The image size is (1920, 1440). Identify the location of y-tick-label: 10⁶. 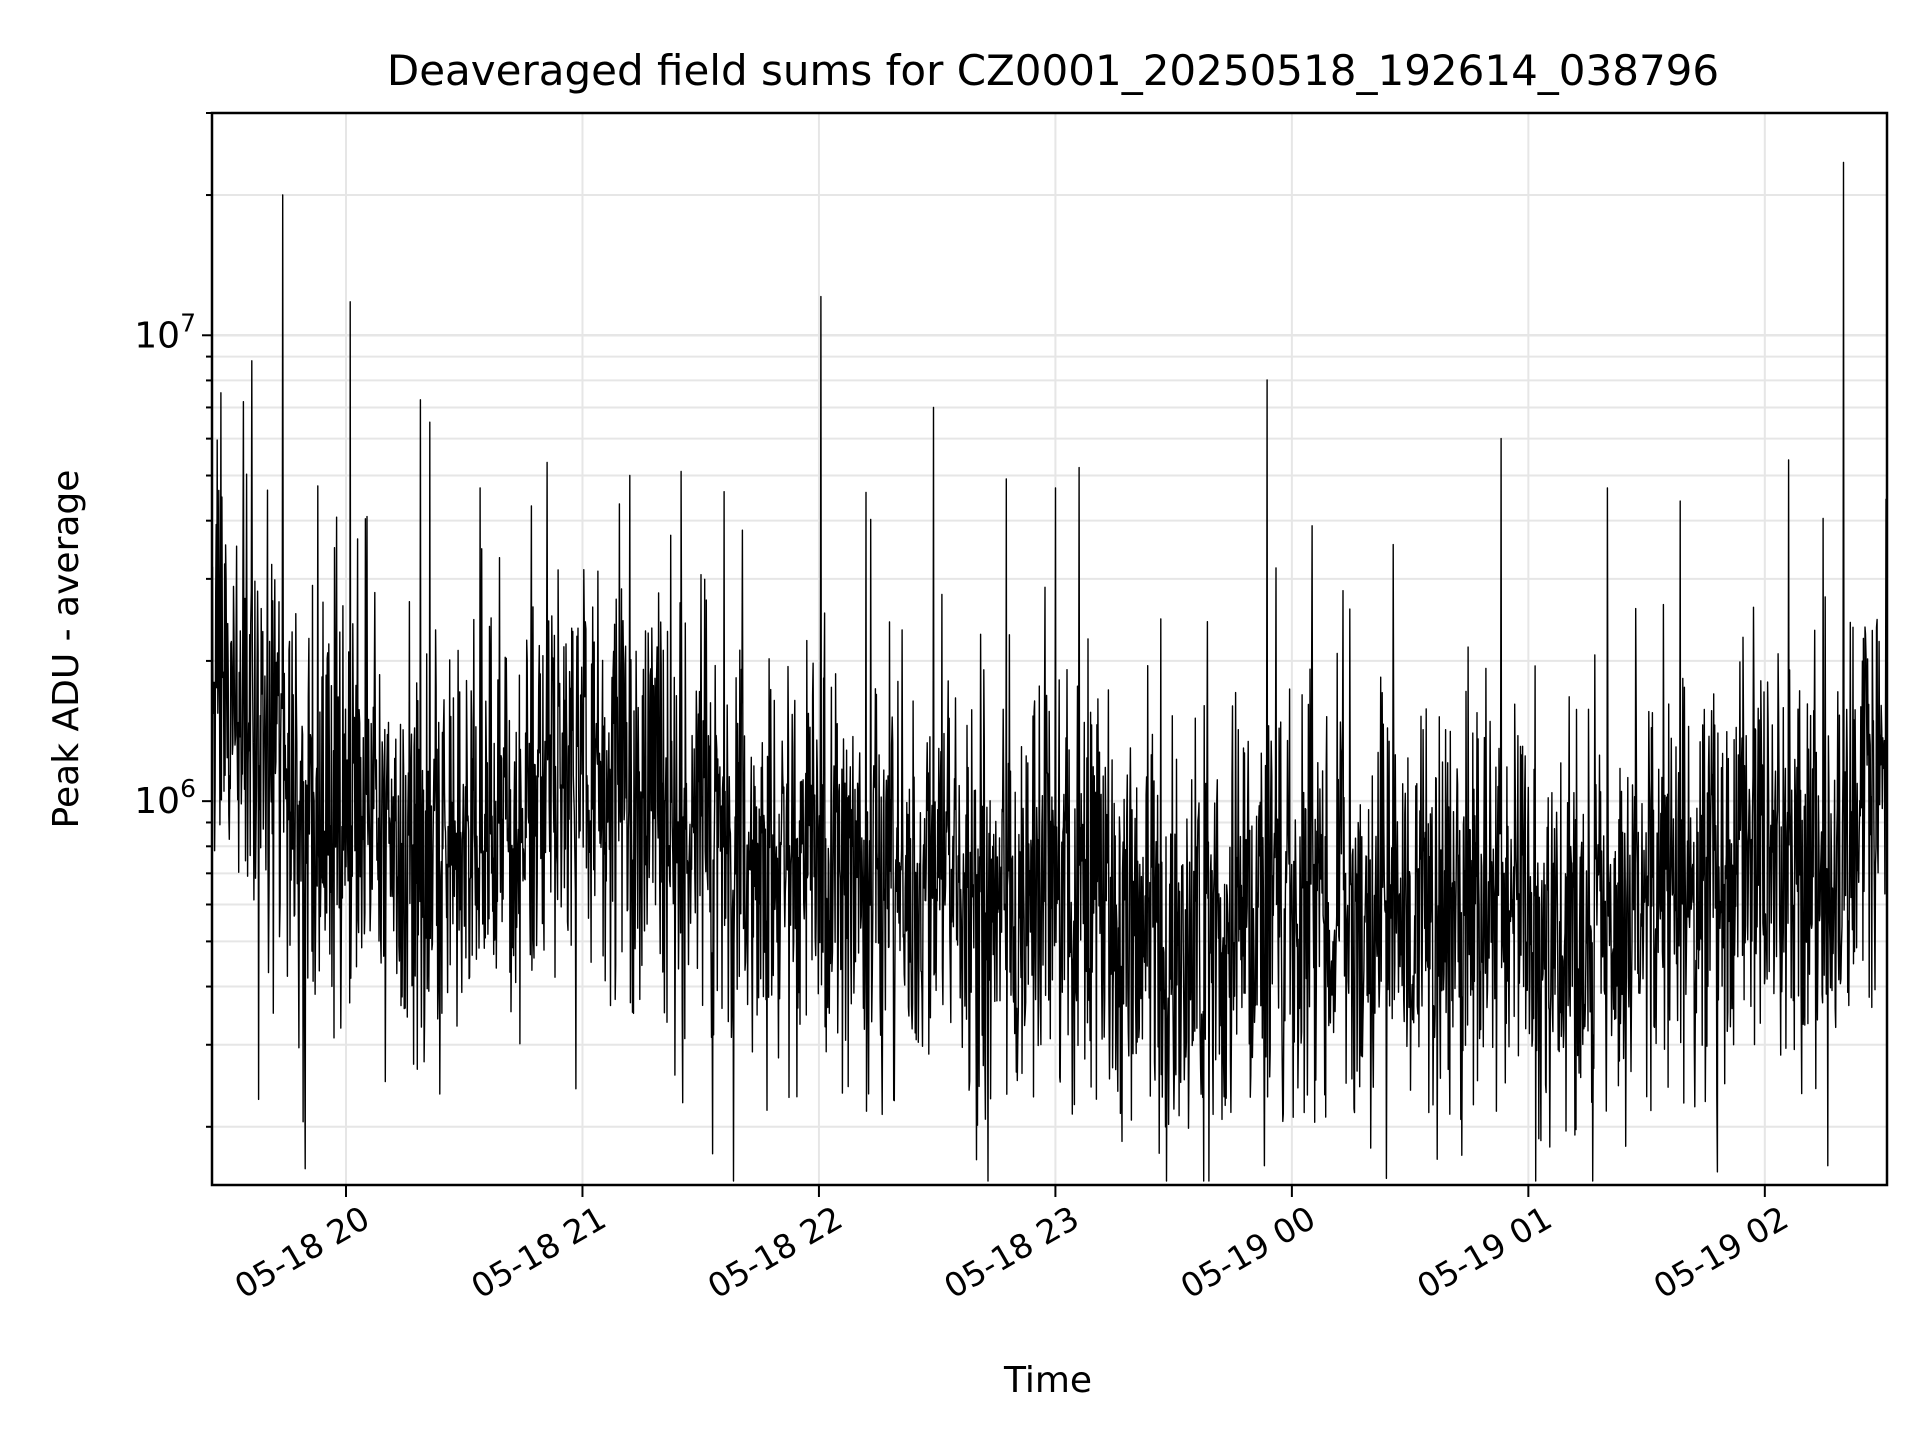
(165, 798).